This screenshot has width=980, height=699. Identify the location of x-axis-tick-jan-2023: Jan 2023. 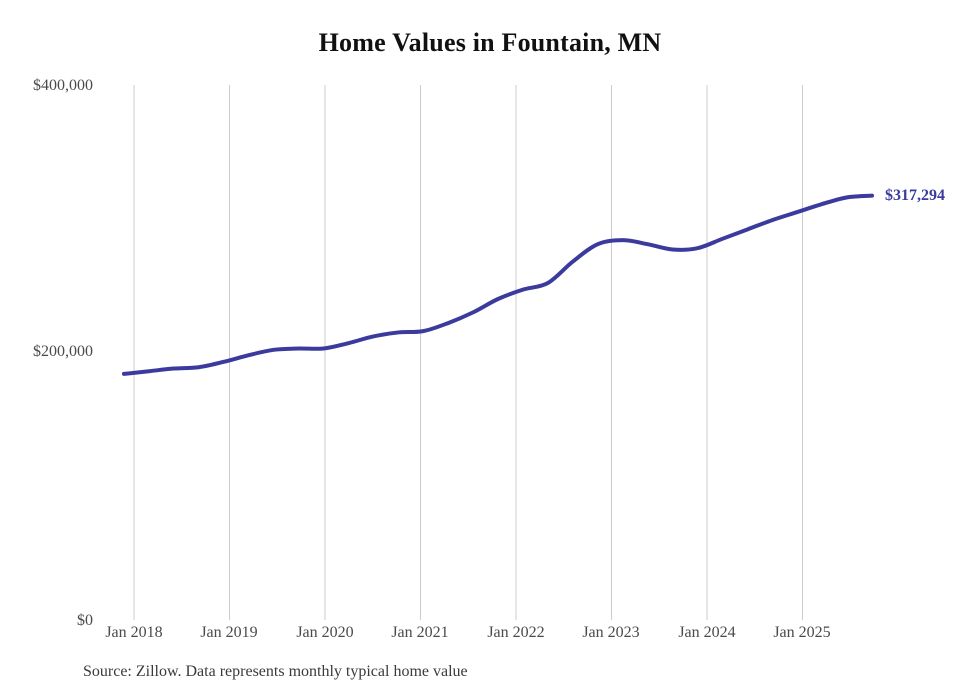
(611, 632).